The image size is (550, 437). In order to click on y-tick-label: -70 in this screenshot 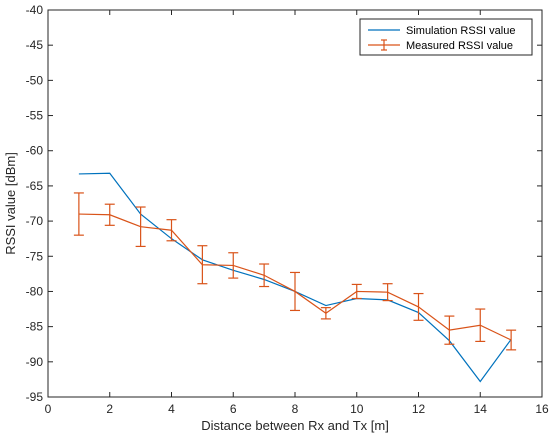, I will do `click(35, 221)`.